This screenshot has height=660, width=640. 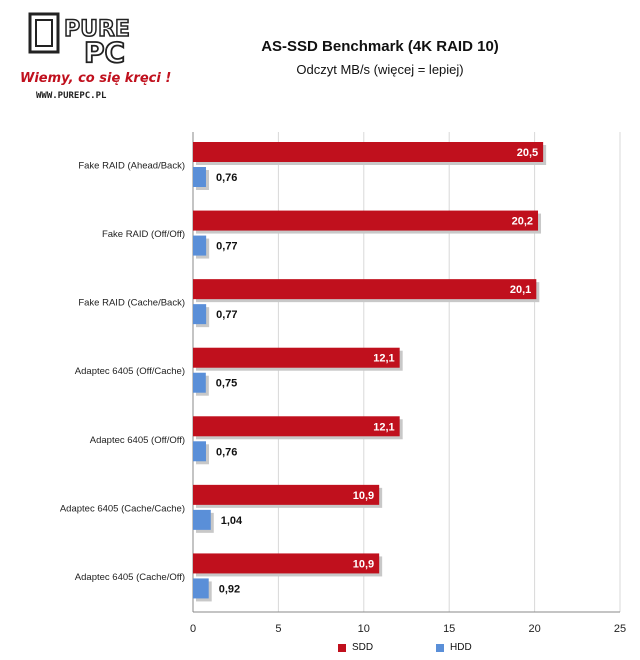 I want to click on logo-brand-bottom: PC, so click(x=104, y=52).